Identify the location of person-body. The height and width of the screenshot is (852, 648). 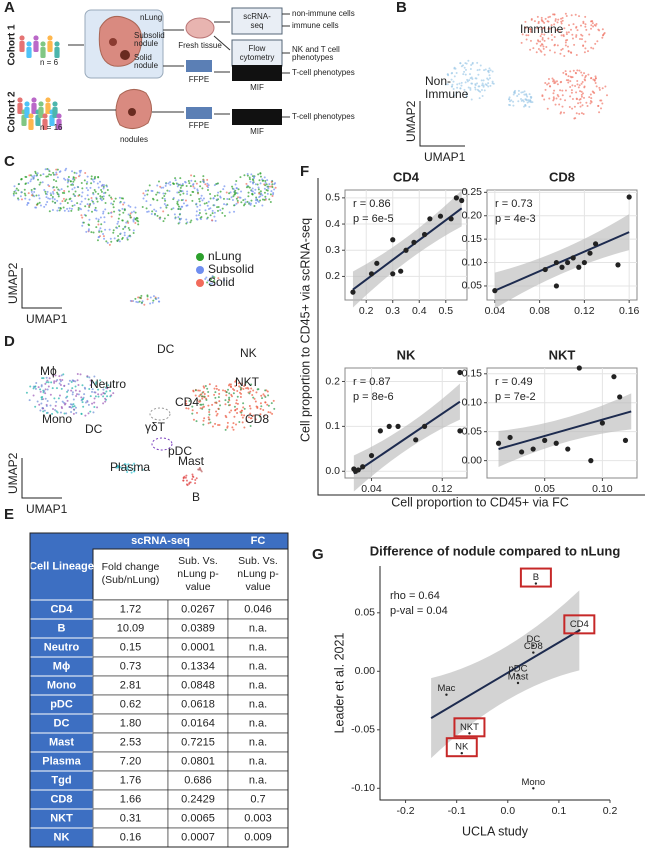
(43, 52).